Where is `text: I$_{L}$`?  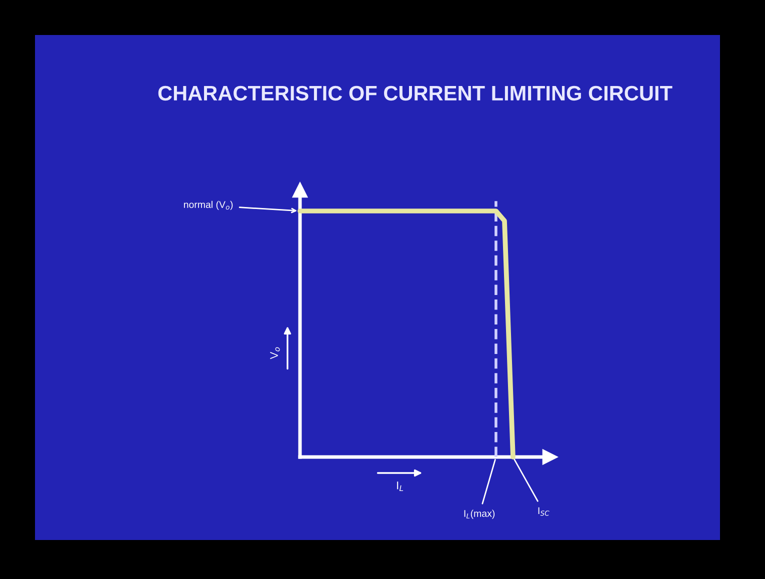
text: I$_{L}$ is located at coordinates (400, 487).